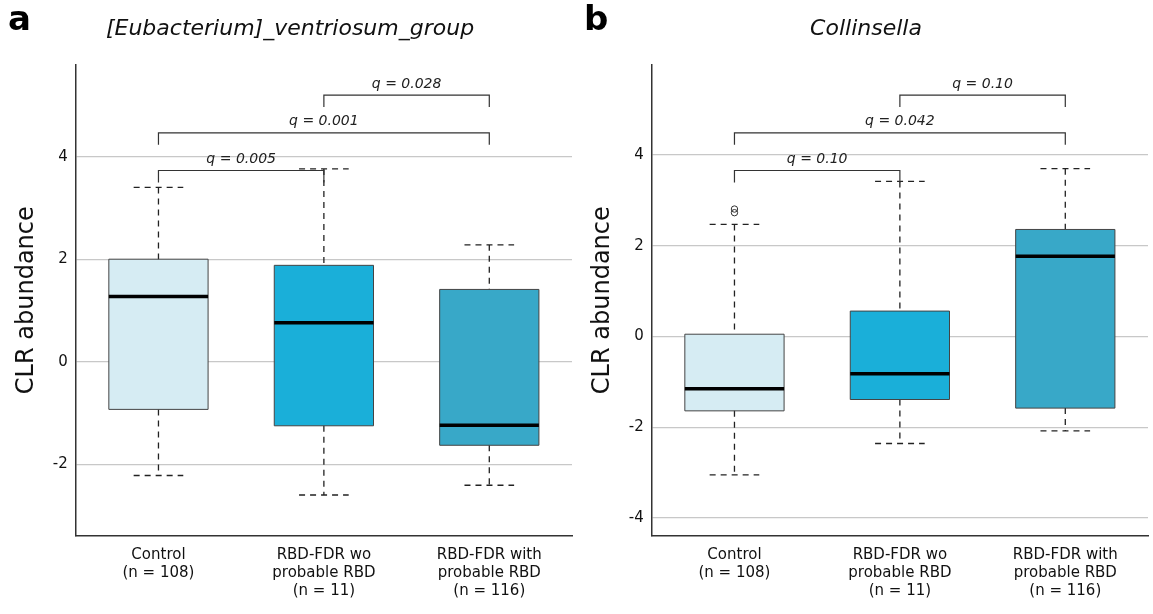 This screenshot has width=1153, height=614. What do you see at coordinates (636, 516) in the screenshot?
I see `y-tick-label: -4` at bounding box center [636, 516].